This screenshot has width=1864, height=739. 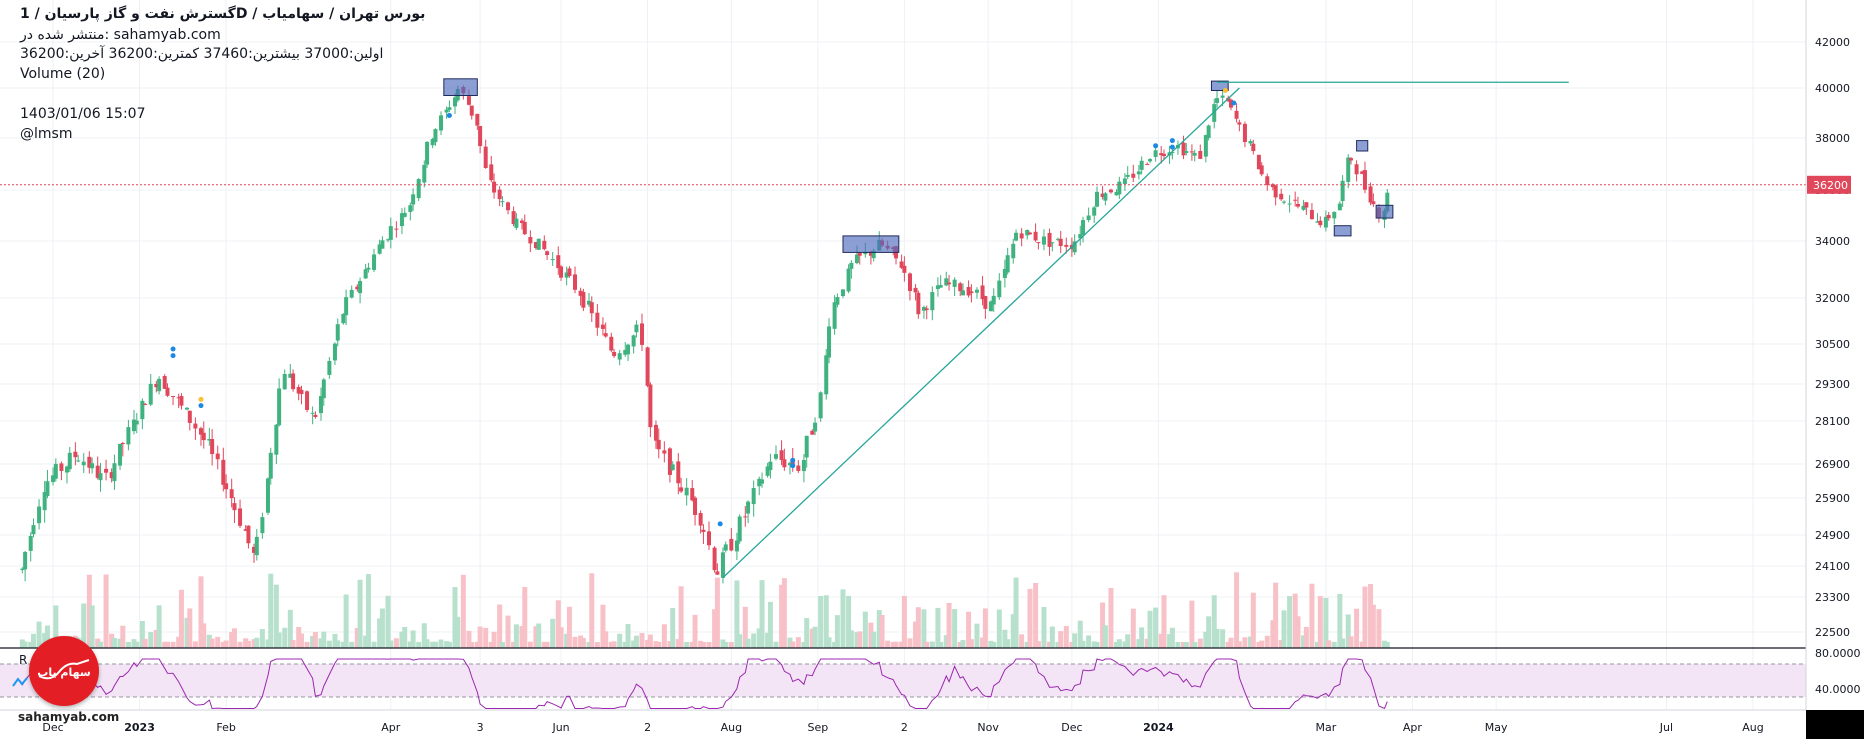 What do you see at coordinates (1829, 184) in the screenshot?
I see `last-price-tag` at bounding box center [1829, 184].